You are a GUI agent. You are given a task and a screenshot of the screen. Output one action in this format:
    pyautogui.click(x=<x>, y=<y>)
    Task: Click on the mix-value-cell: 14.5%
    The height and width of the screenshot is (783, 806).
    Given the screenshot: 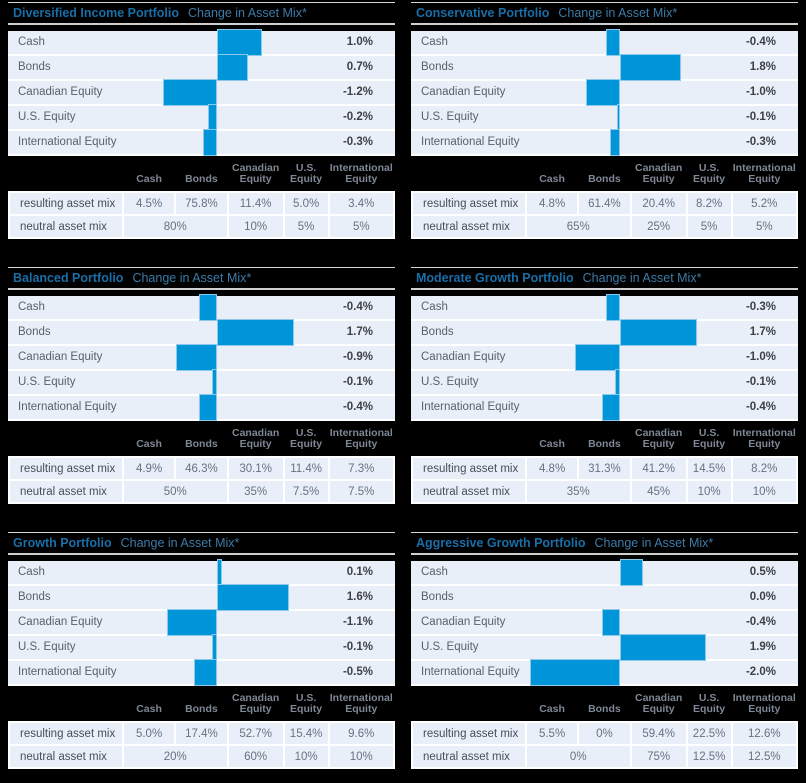 What is the action you would take?
    pyautogui.click(x=709, y=468)
    